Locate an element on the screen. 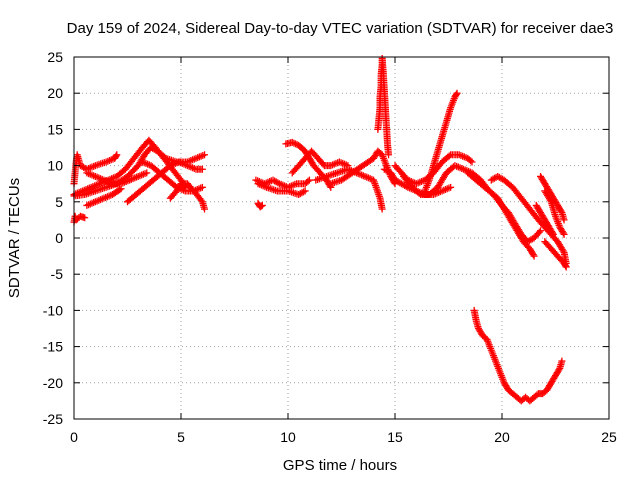  x-tick-label: 0 is located at coordinates (74, 437).